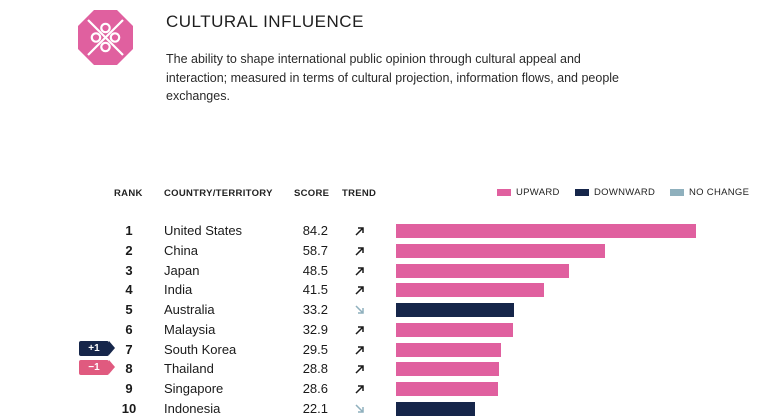 This screenshot has width=765, height=419. I want to click on legend-label-no-change: NO CHANGE, so click(719, 192).